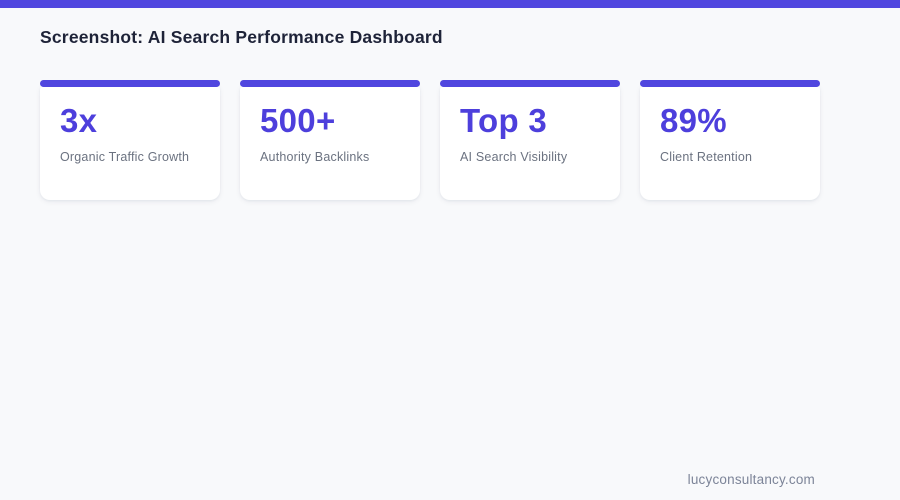 Image resolution: width=900 pixels, height=500 pixels. What do you see at coordinates (125, 157) in the screenshot?
I see `stat-label: Organic Traffic Growth` at bounding box center [125, 157].